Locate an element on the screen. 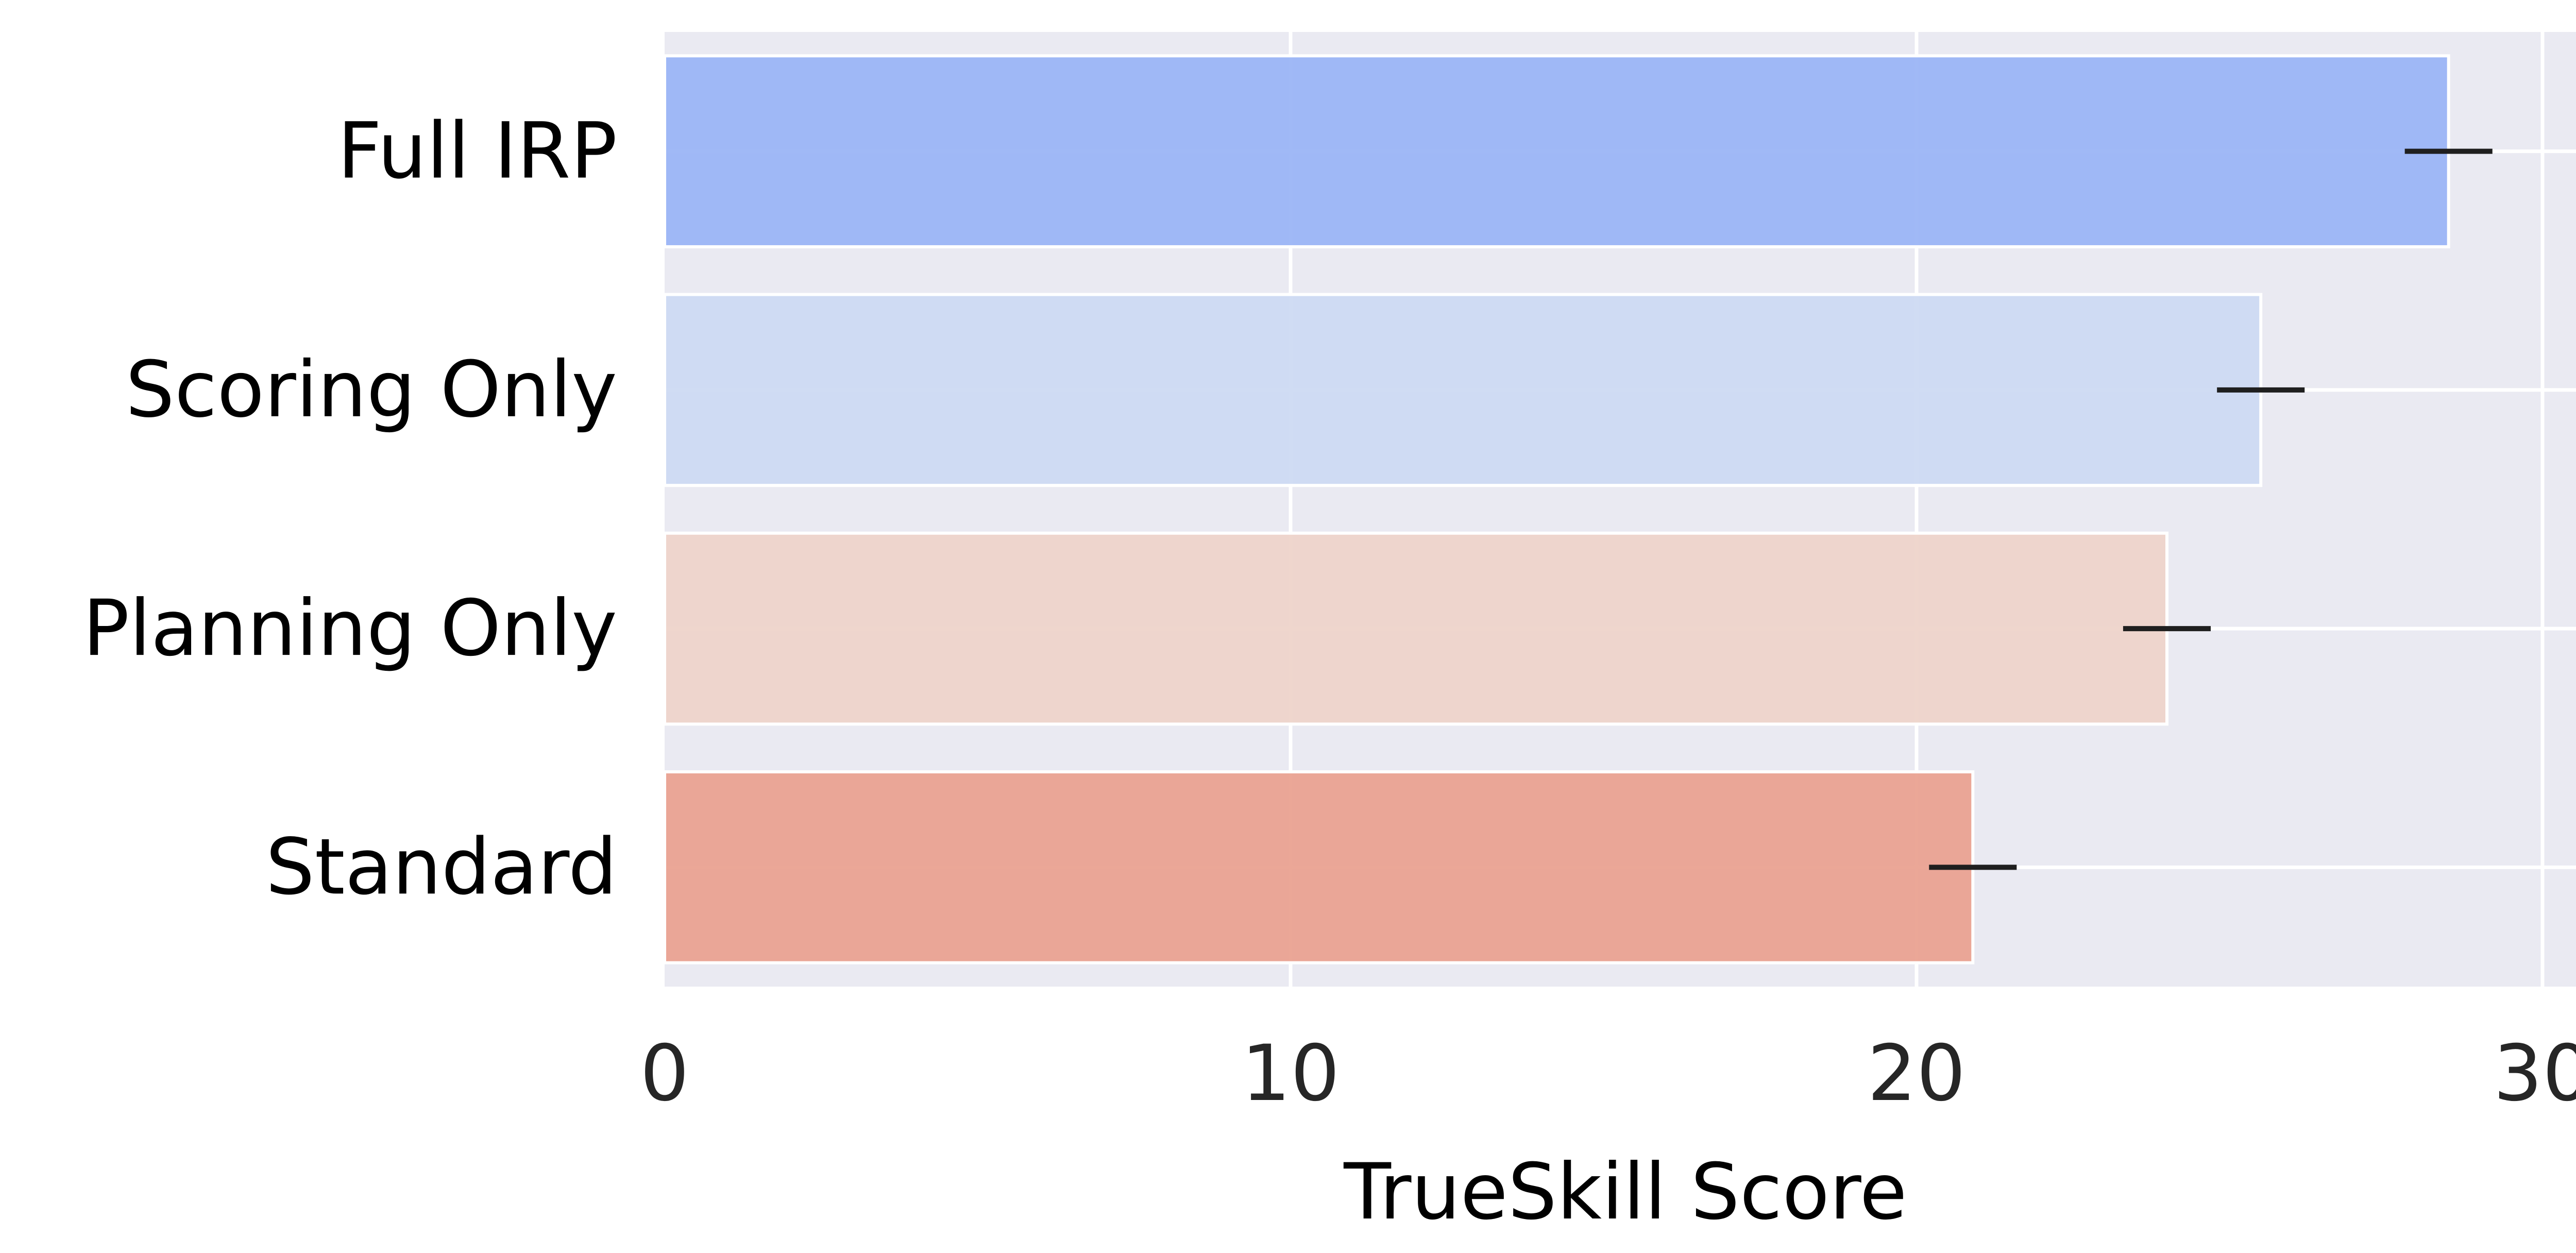 The image size is (2576, 1253). x-tick-label: 0 is located at coordinates (664, 1074).